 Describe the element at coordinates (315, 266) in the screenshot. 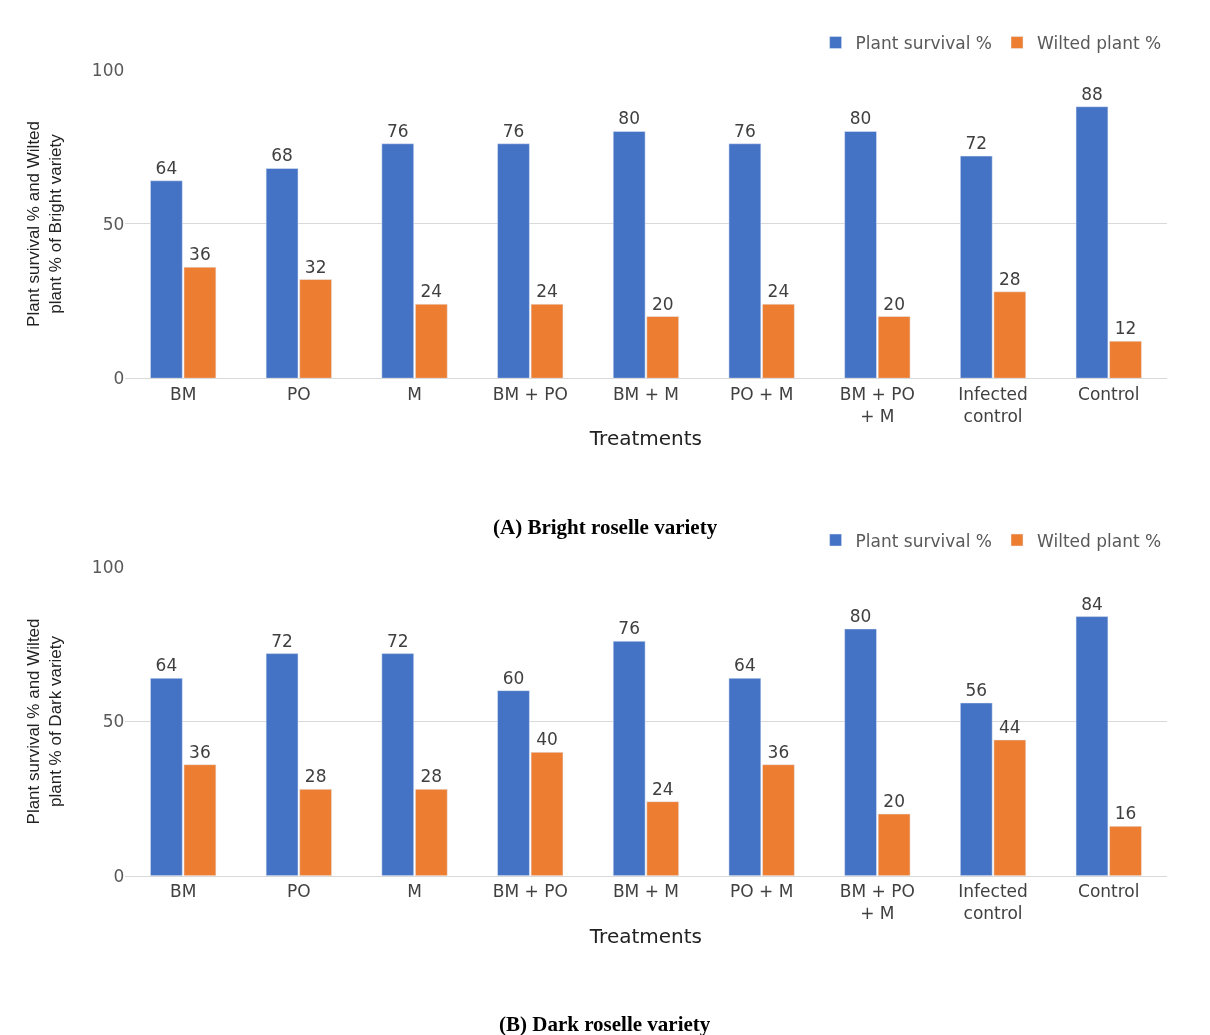

I see `data-label: 32` at that location.